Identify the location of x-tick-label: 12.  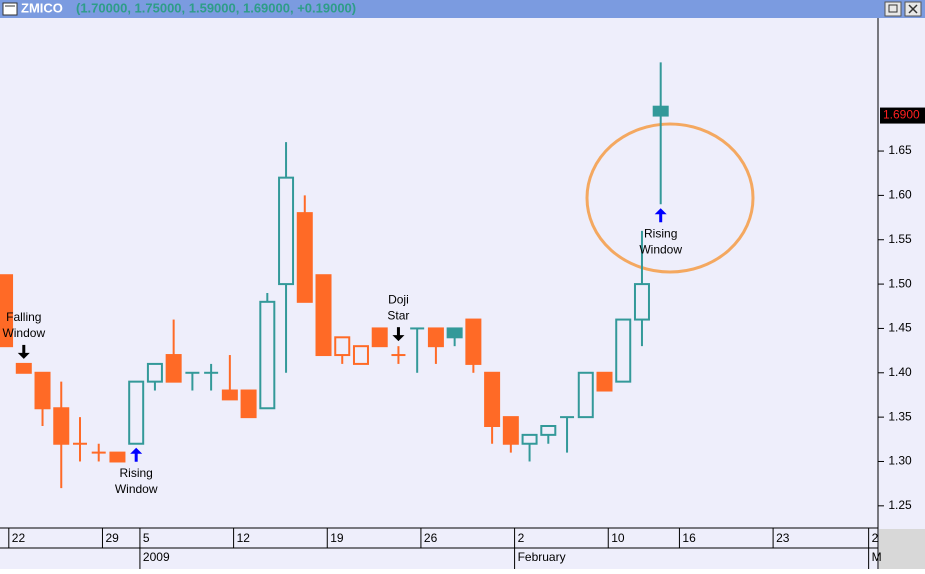
(244, 538).